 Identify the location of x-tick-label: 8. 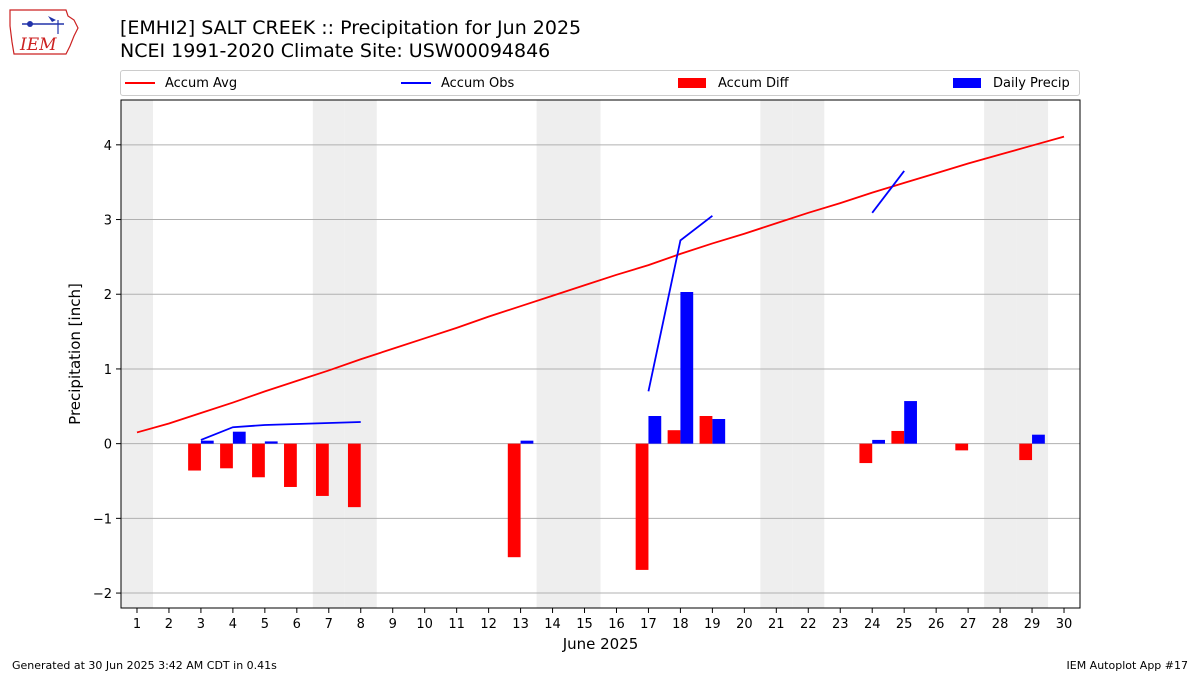
(361, 624).